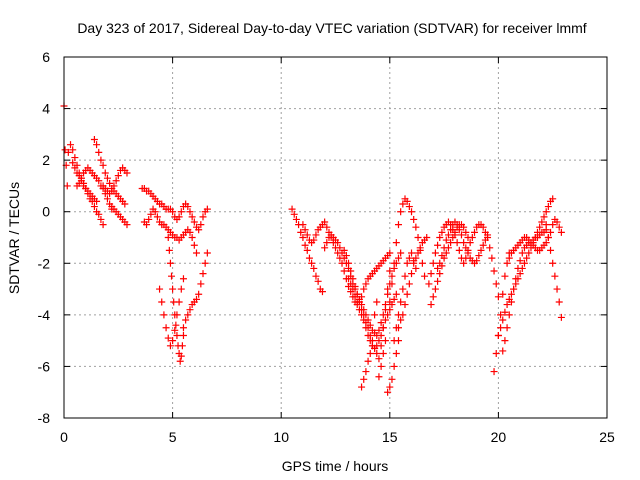 This screenshot has height=480, width=640. What do you see at coordinates (119, 216) in the screenshot?
I see `series-arc7` at bounding box center [119, 216].